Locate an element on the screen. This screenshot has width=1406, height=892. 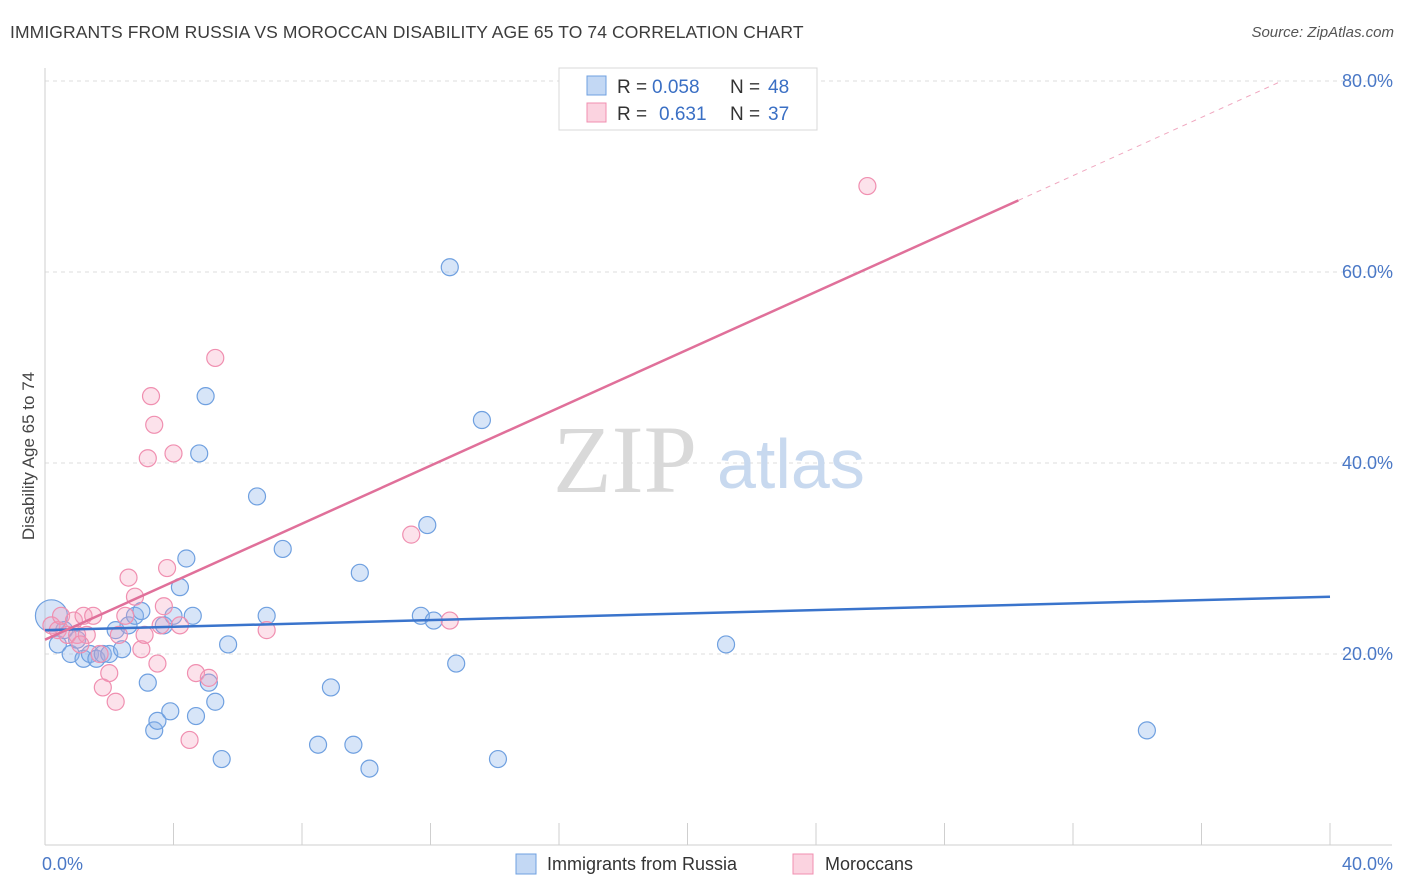
x-tick-label: 0.0% is located at coordinates (62, 864).